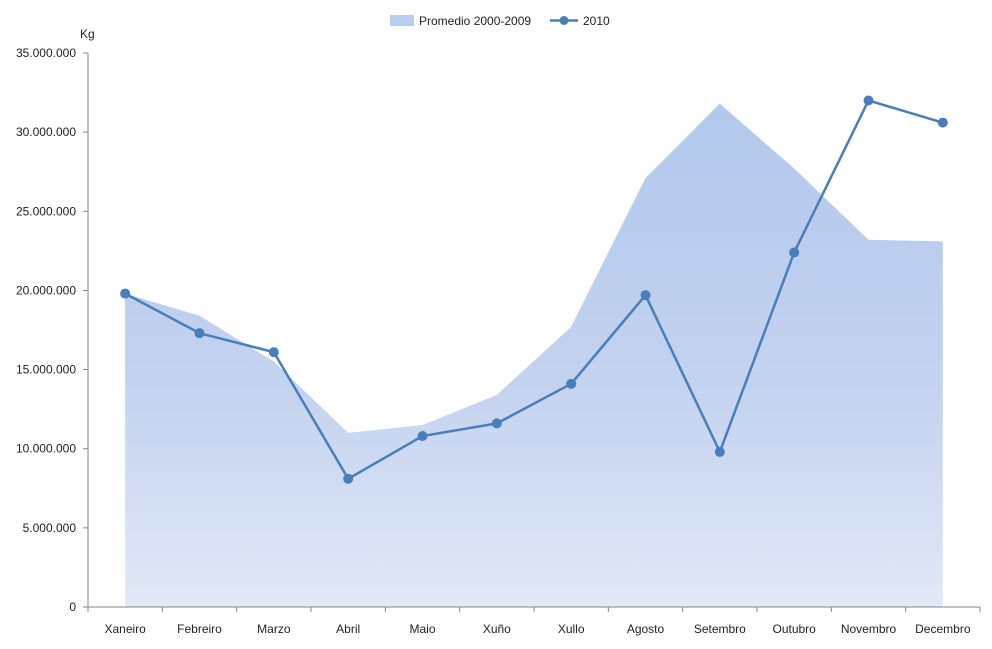  Describe the element at coordinates (46, 211) in the screenshot. I see `y-tick-label: 25.000.000` at that location.